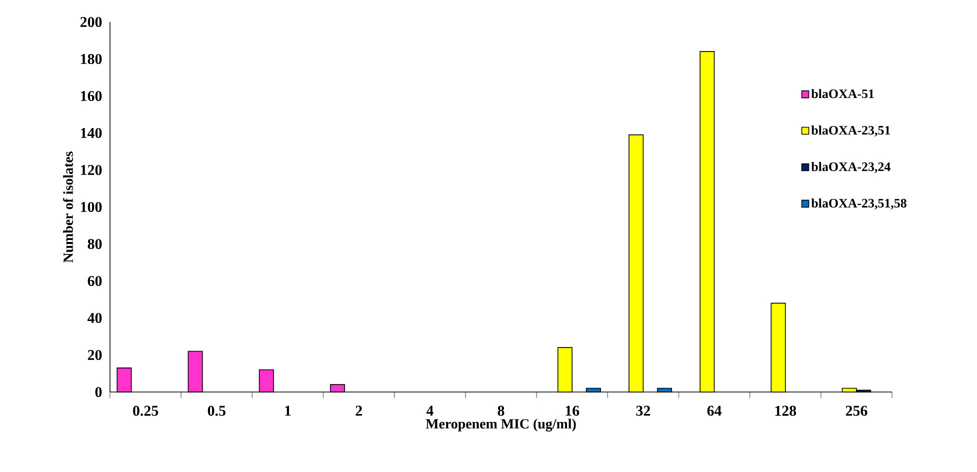 This screenshot has width=977, height=472. Describe the element at coordinates (91, 96) in the screenshot. I see `y-tick-label: 160` at that location.